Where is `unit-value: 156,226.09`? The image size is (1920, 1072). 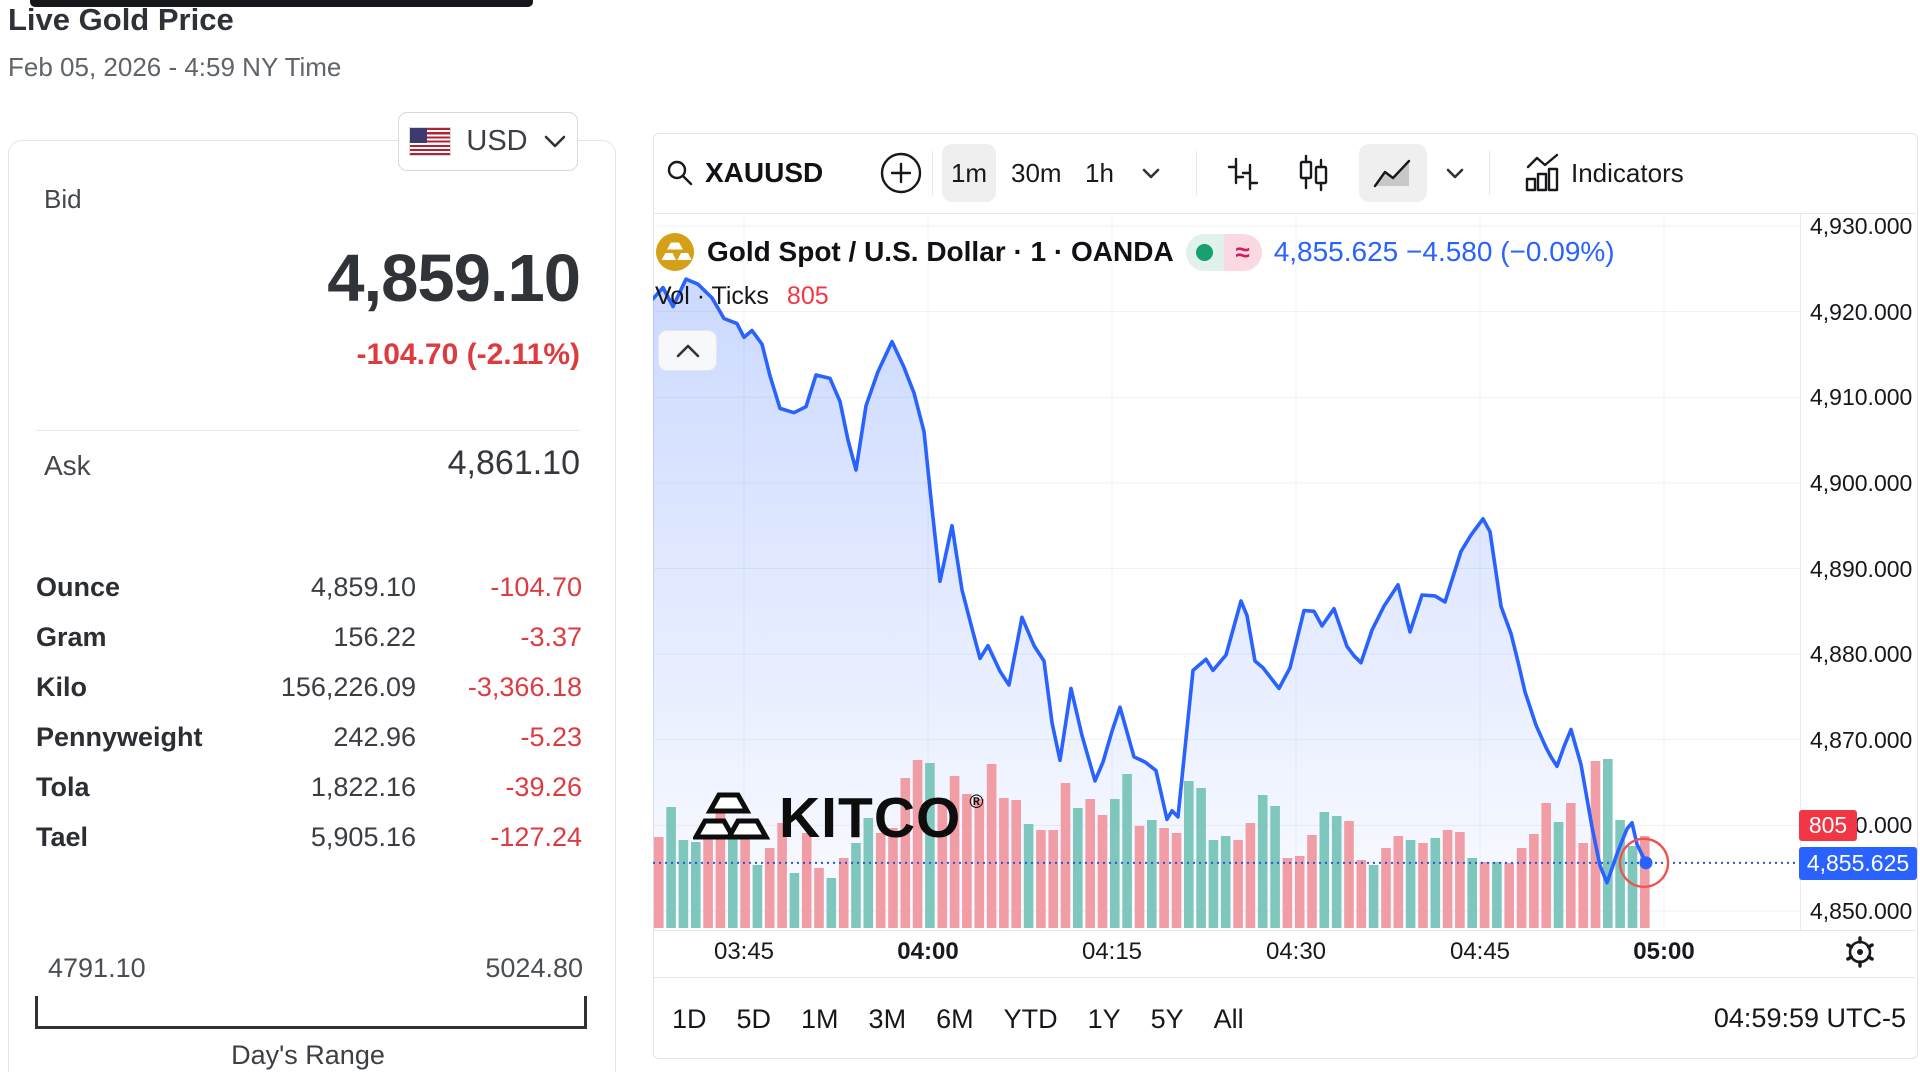
unit-value: 156,226.09 is located at coordinates (348, 686).